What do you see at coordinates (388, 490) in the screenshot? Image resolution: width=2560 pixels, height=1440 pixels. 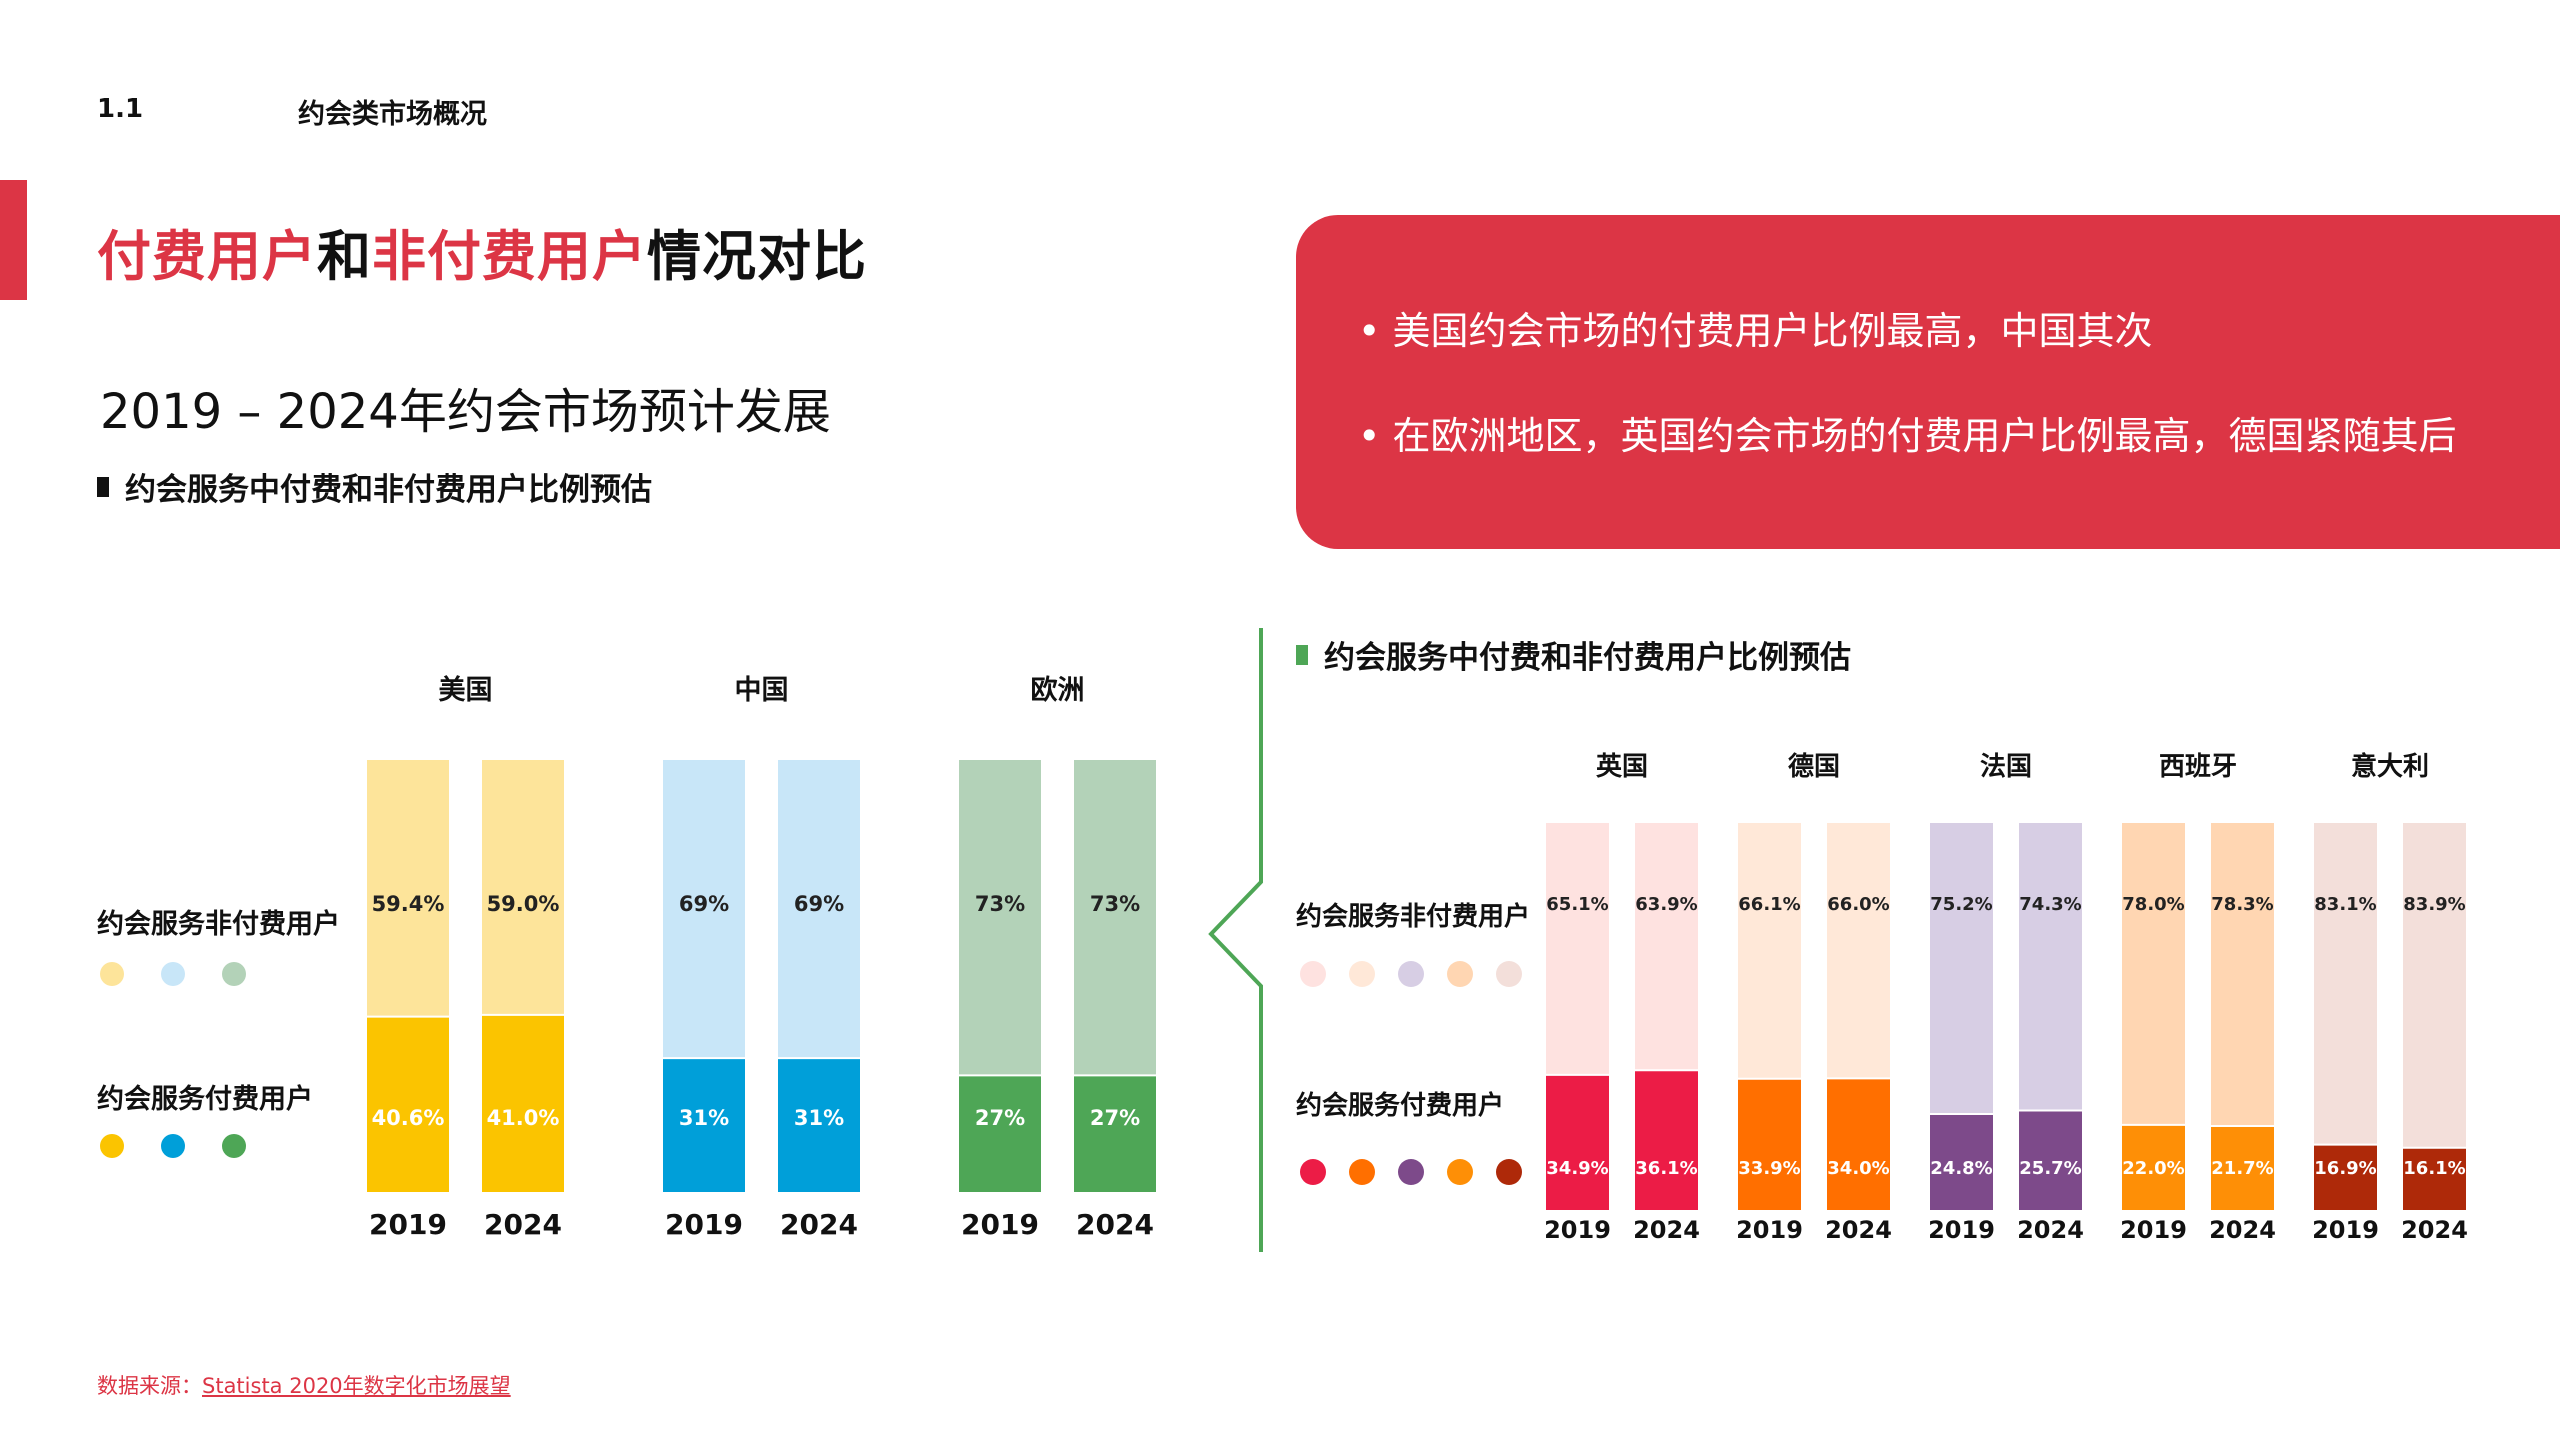 I see `left-chart-heading-text: 约会服务中付费和非付费用户比例预估` at bounding box center [388, 490].